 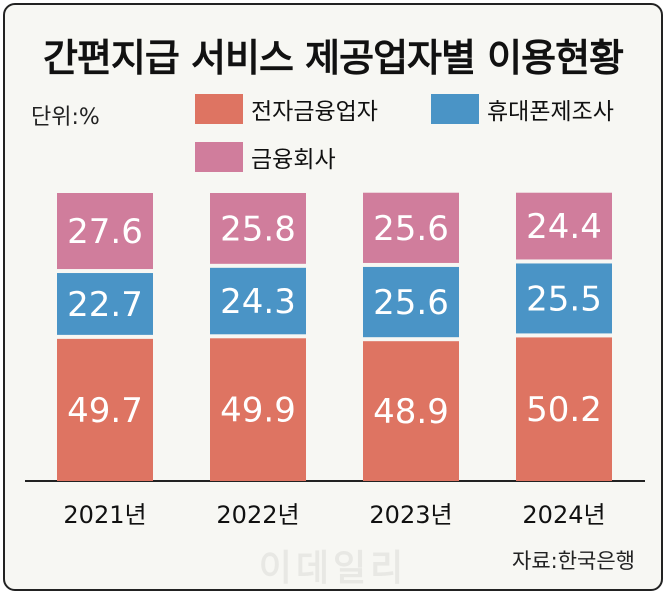 What do you see at coordinates (293, 160) in the screenshot?
I see `legend-label-financial-company: 금융회사` at bounding box center [293, 160].